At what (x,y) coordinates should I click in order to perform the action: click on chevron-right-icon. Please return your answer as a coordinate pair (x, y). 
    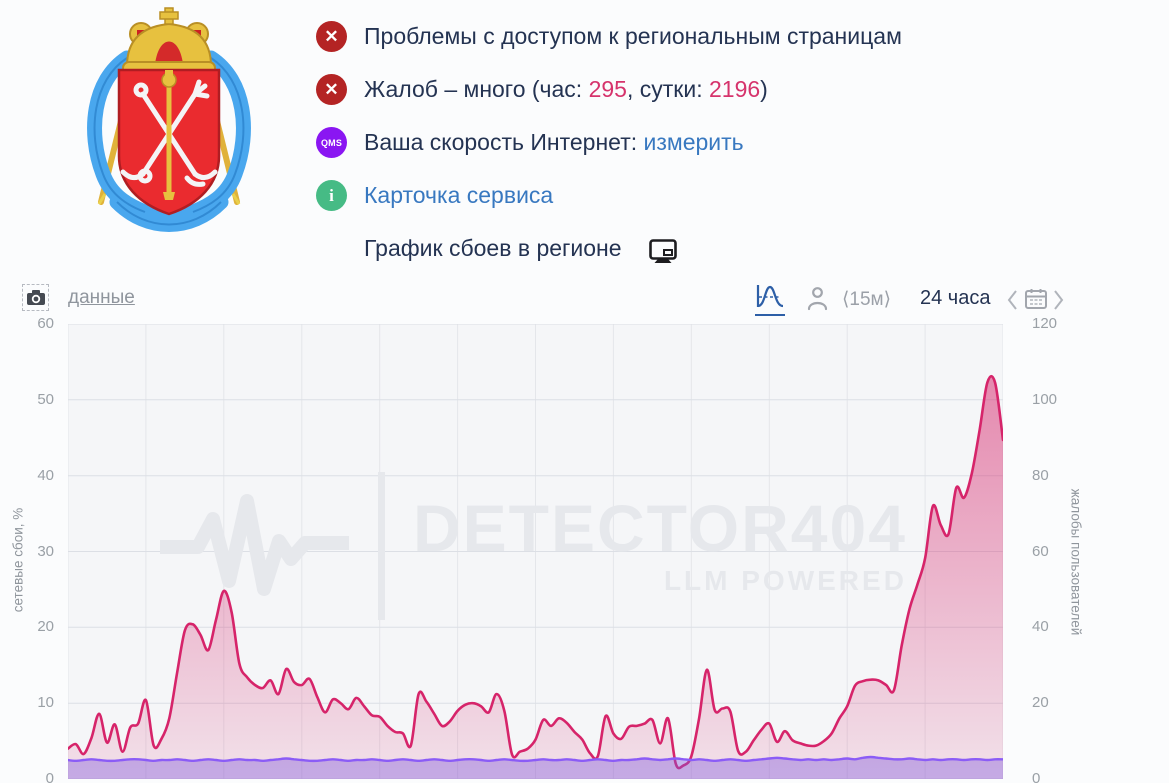
    Looking at the image, I should click on (1059, 300).